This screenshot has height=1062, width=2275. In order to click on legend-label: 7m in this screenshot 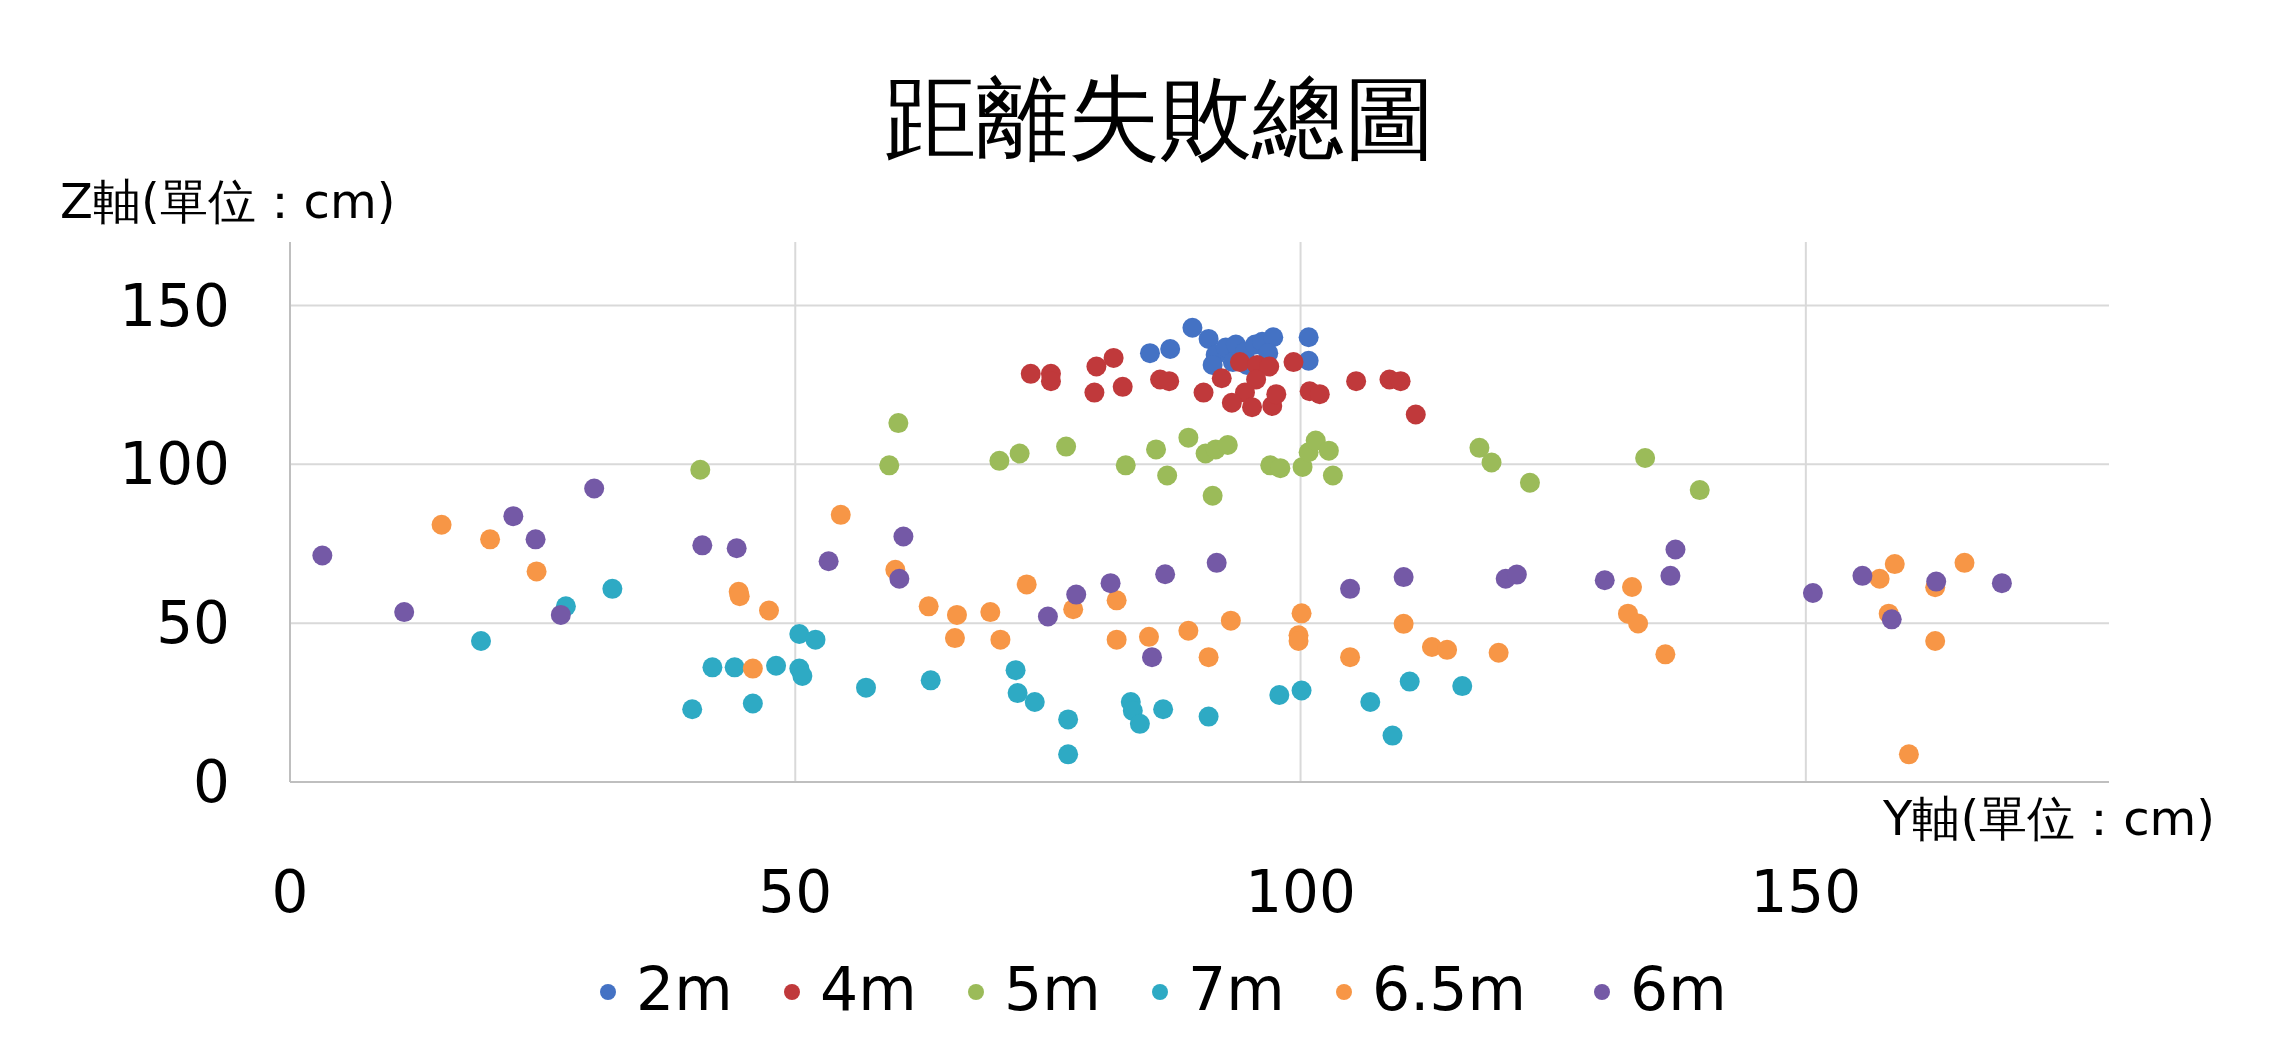, I will do `click(1236, 989)`.